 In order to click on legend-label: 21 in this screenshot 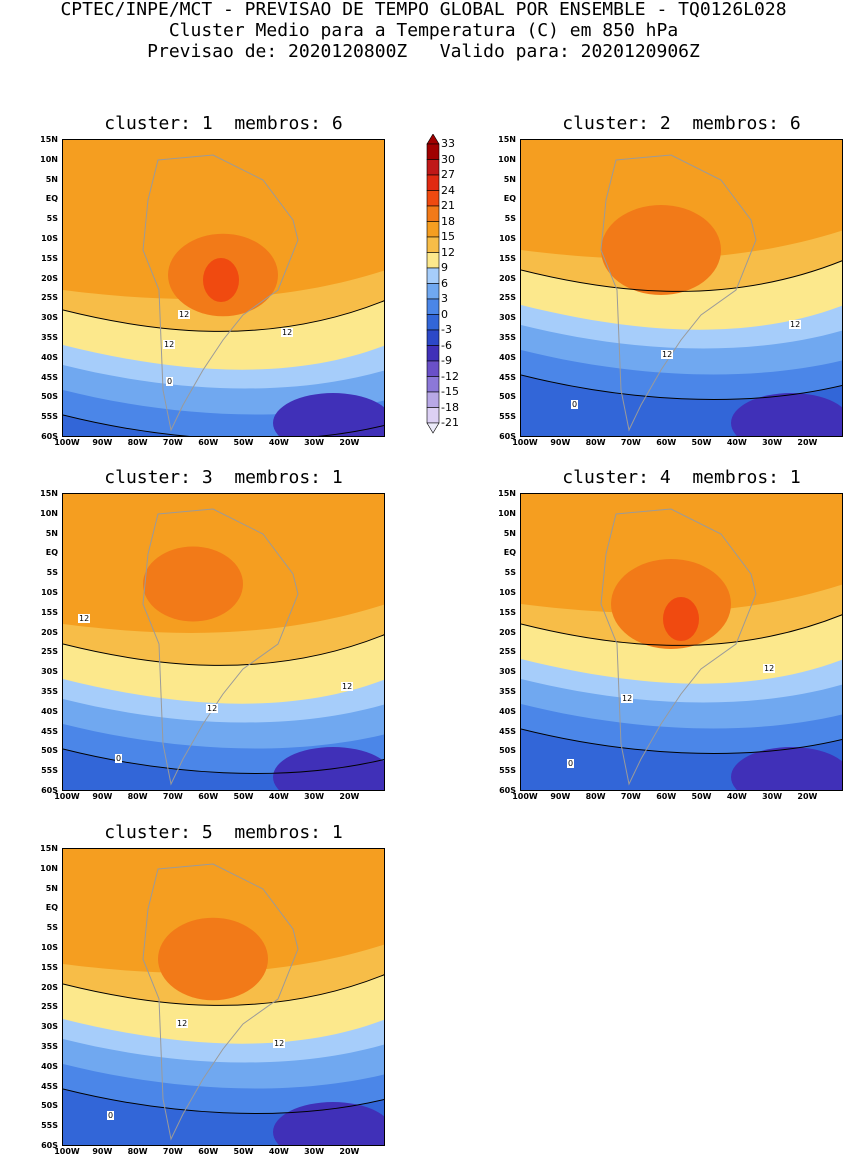, I will do `click(448, 205)`.